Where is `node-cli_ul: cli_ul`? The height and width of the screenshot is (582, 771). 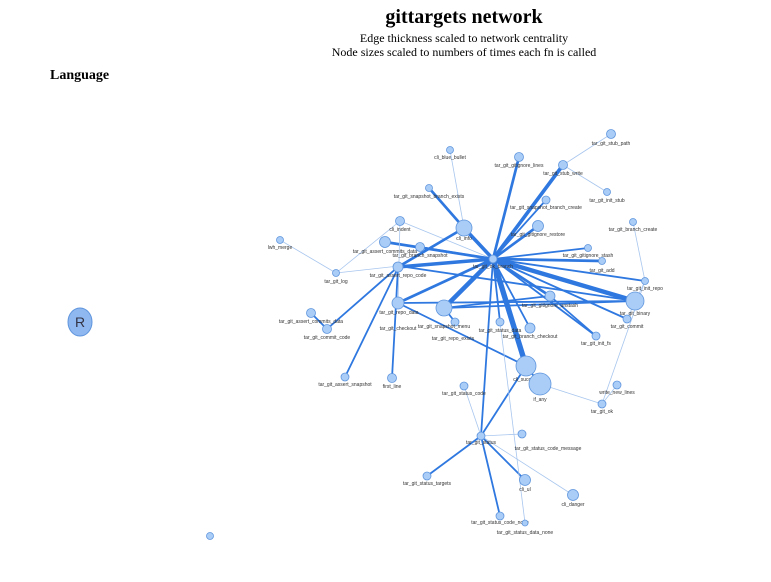 node-cli_ul: cli_ul is located at coordinates (525, 484).